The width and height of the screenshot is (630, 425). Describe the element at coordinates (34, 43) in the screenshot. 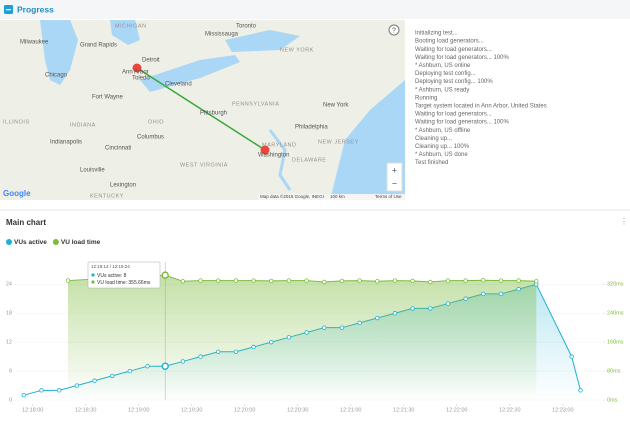

I see `map-label: Milwaukee` at that location.